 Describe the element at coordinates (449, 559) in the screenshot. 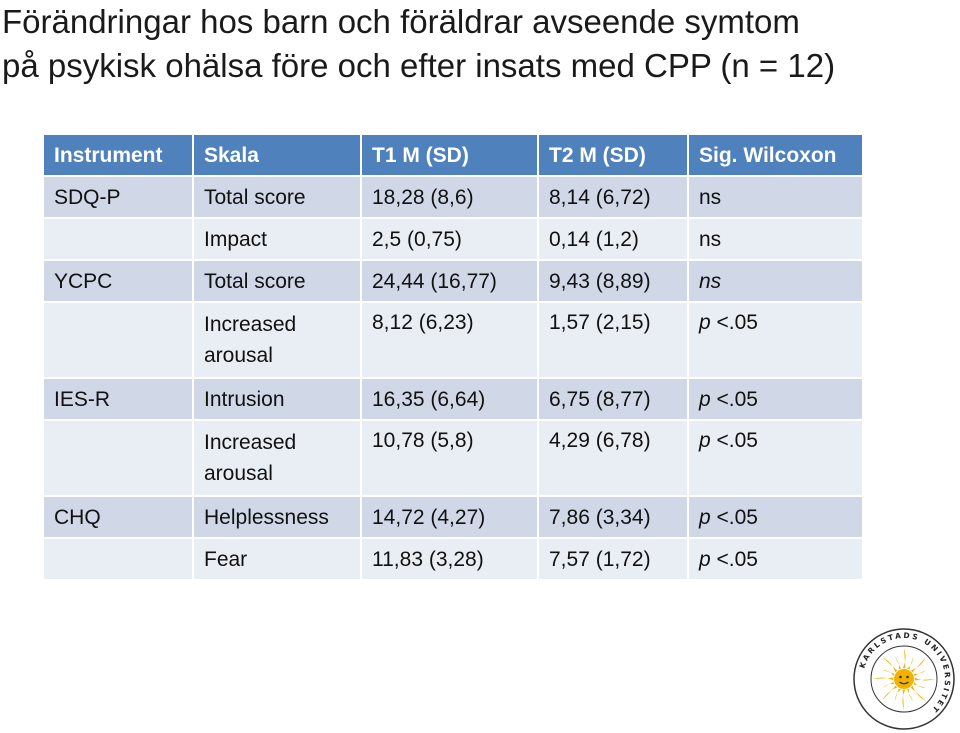

I see `cell-t1: 11,83 (3,28)` at that location.